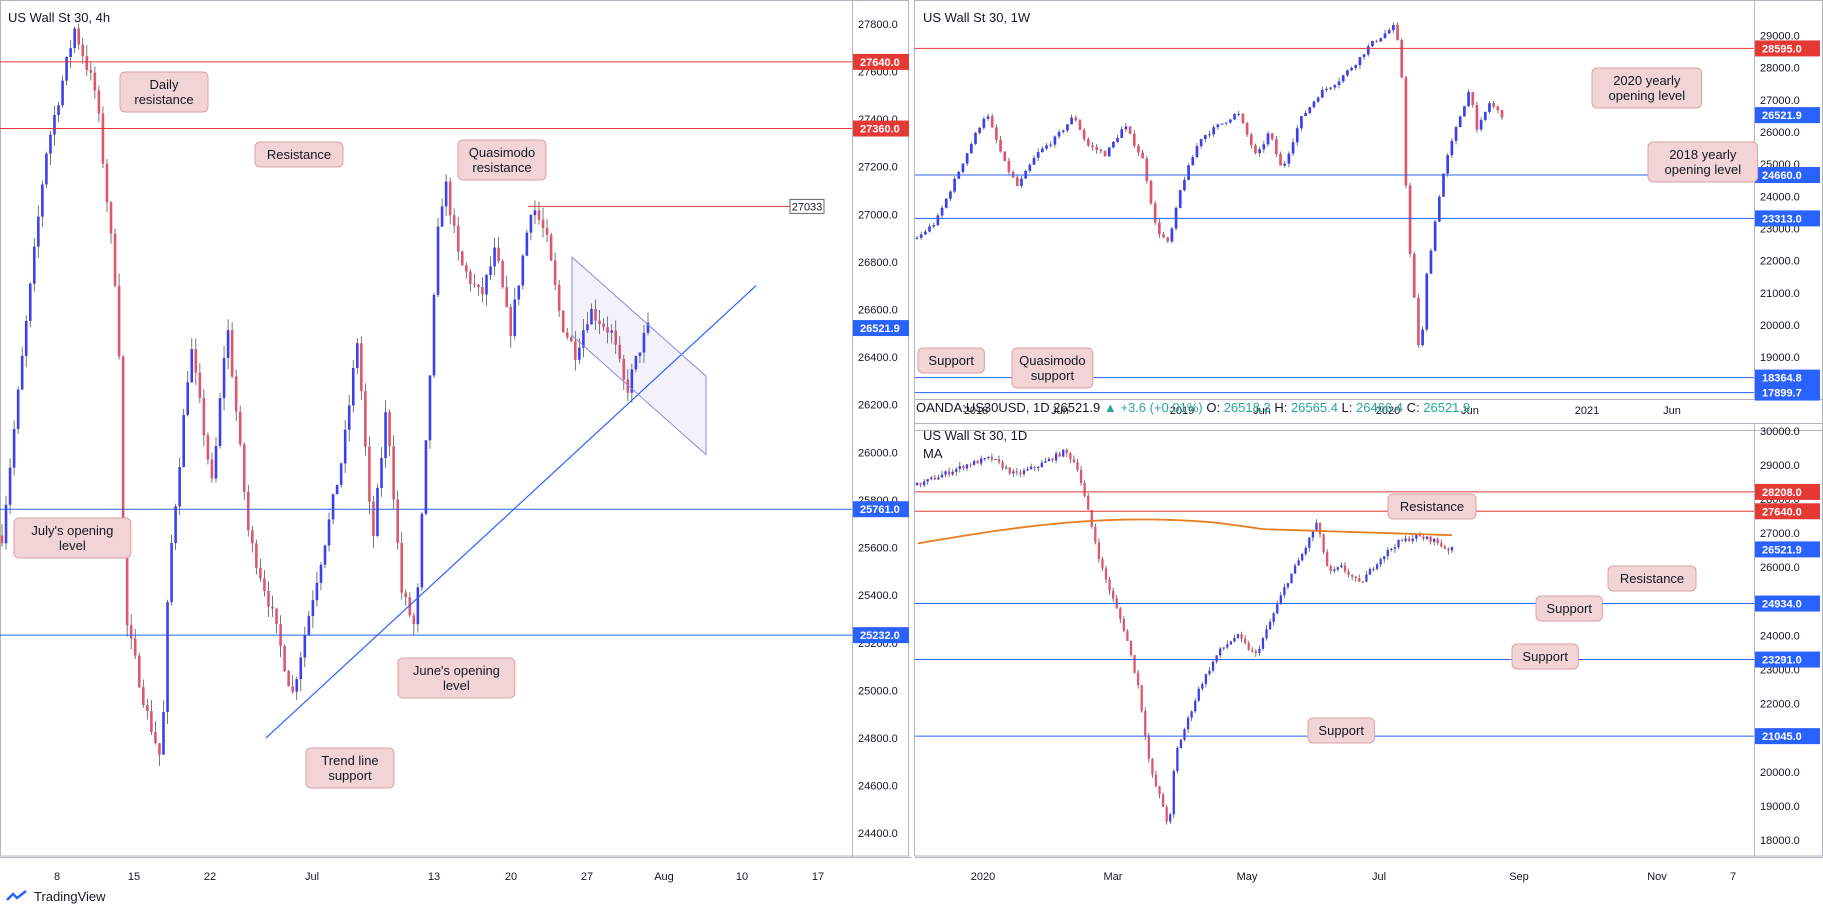  Describe the element at coordinates (1341, 730) in the screenshot. I see `annotation-text: Support` at that location.